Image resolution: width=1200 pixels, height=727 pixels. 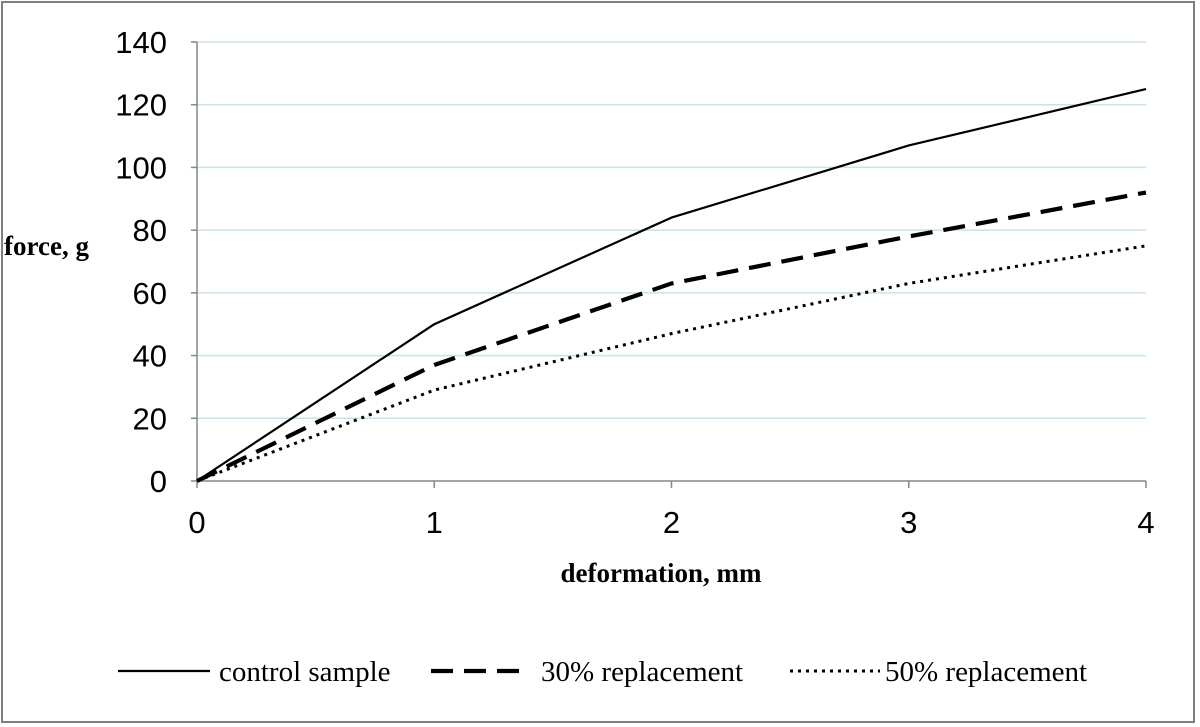 I want to click on x-tick-label: 3, so click(x=908, y=522).